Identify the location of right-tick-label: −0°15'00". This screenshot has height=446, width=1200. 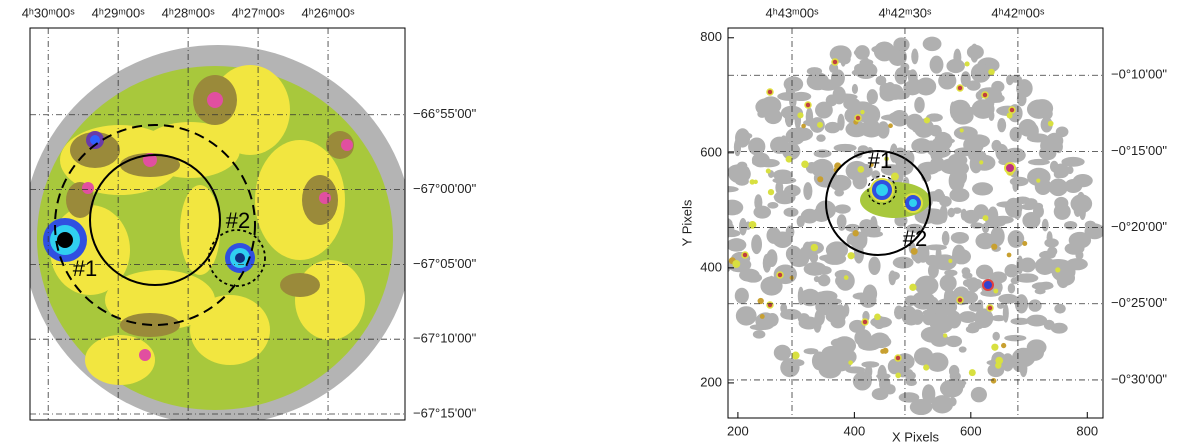
(1139, 150).